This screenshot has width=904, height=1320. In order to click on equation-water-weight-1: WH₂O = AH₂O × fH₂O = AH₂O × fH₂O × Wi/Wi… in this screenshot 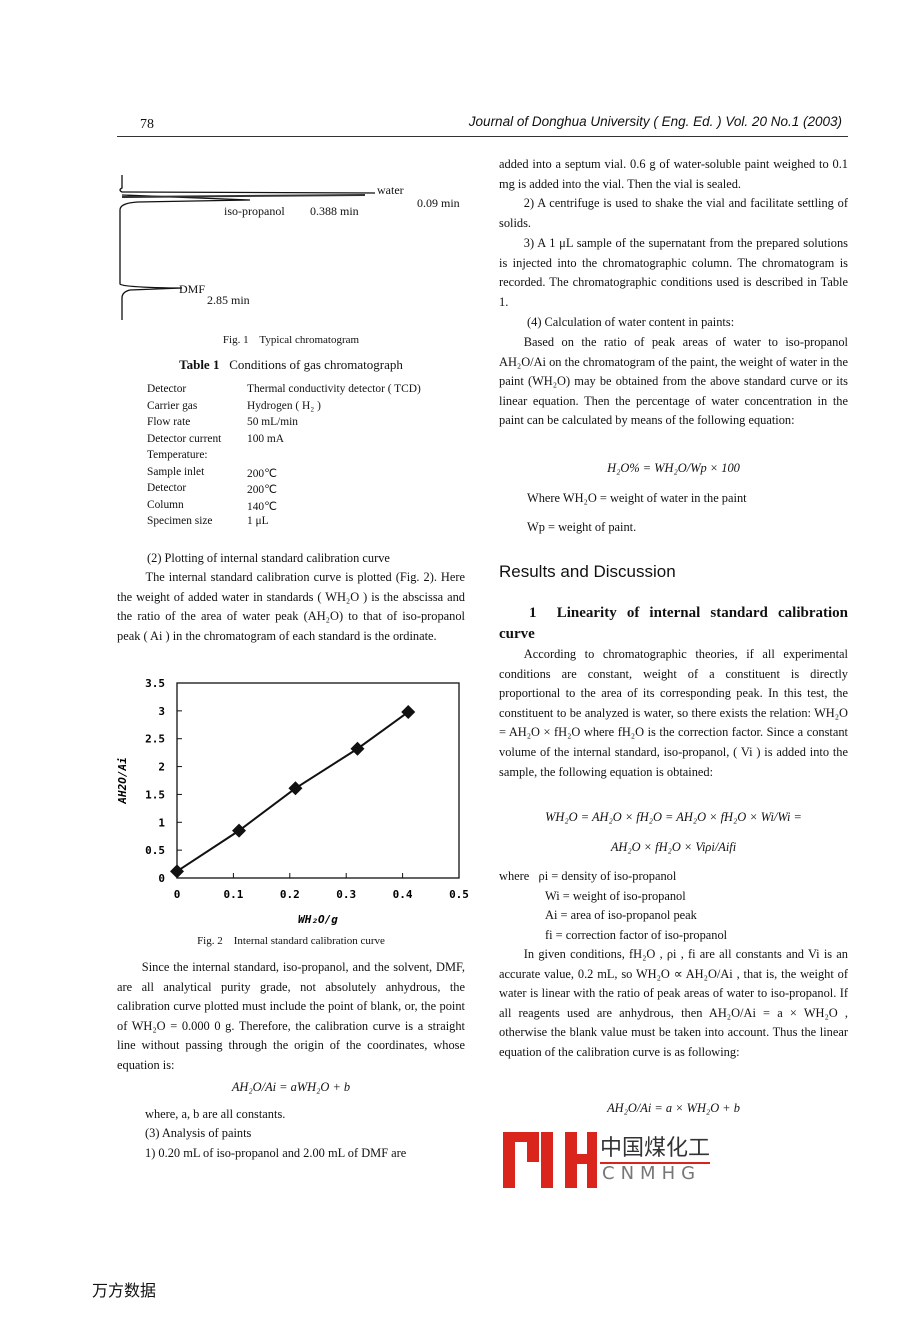, I will do `click(673, 817)`.